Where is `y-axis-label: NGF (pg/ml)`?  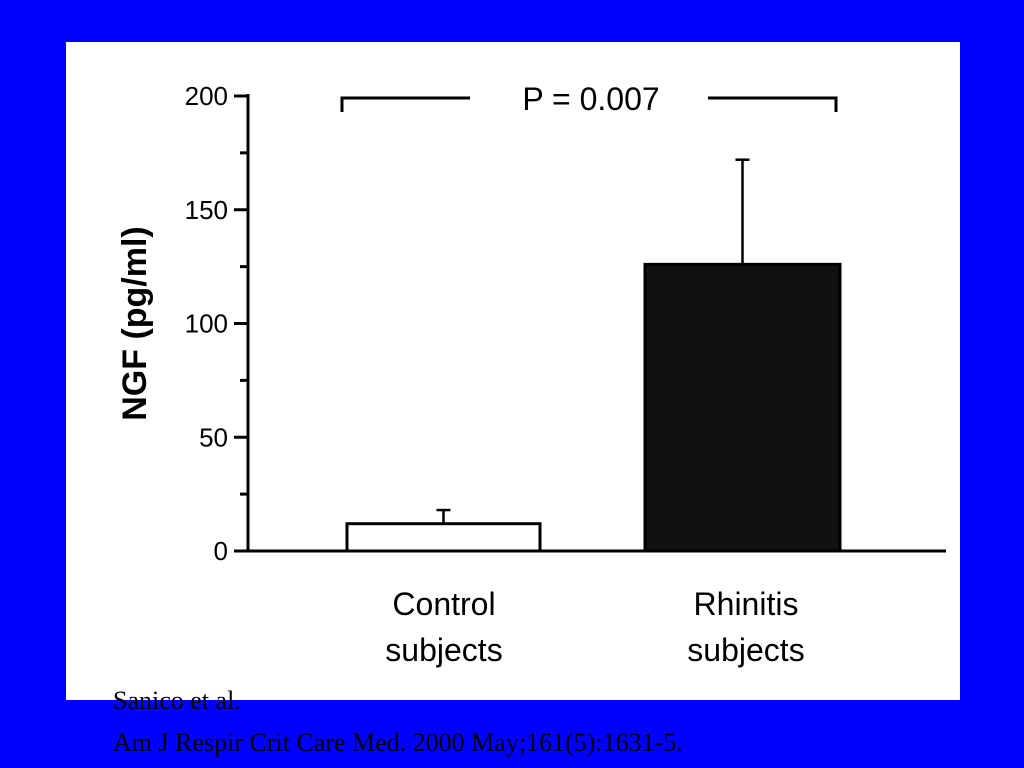 y-axis-label: NGF (pg/ml) is located at coordinates (135, 323).